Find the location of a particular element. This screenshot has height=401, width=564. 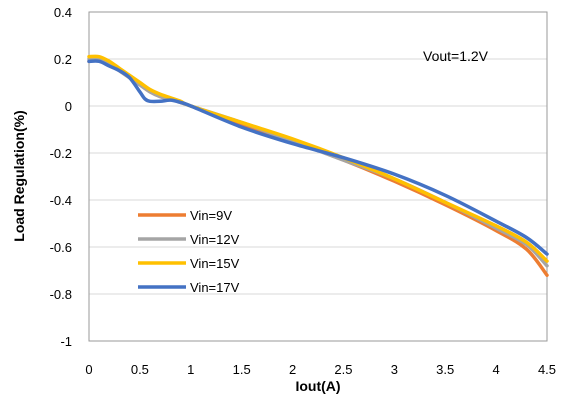

y-tick-labels: 0.4 0.2 0 -0.2 -0.4 -0.6 -0.8 -1 is located at coordinates (61, 177).